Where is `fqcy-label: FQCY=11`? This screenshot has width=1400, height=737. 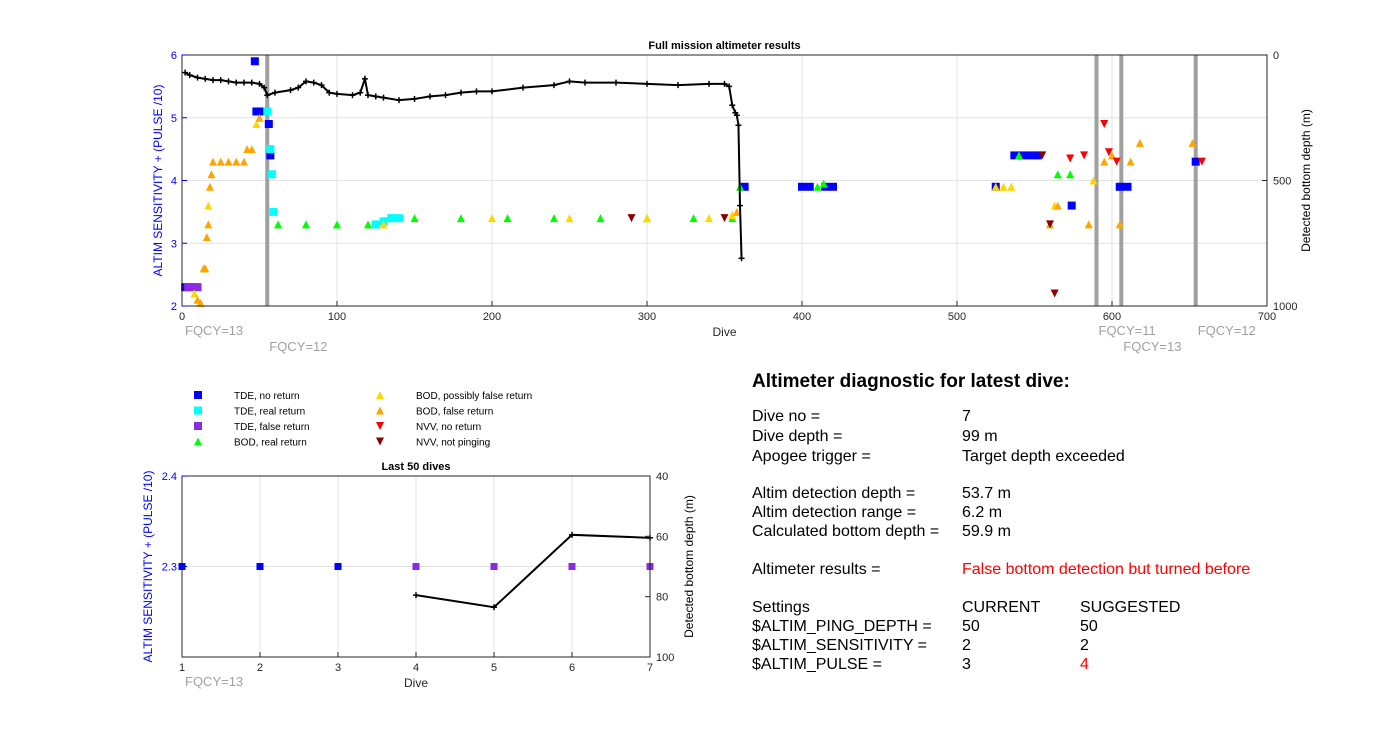
fqcy-label: FQCY=11 is located at coordinates (1127, 330).